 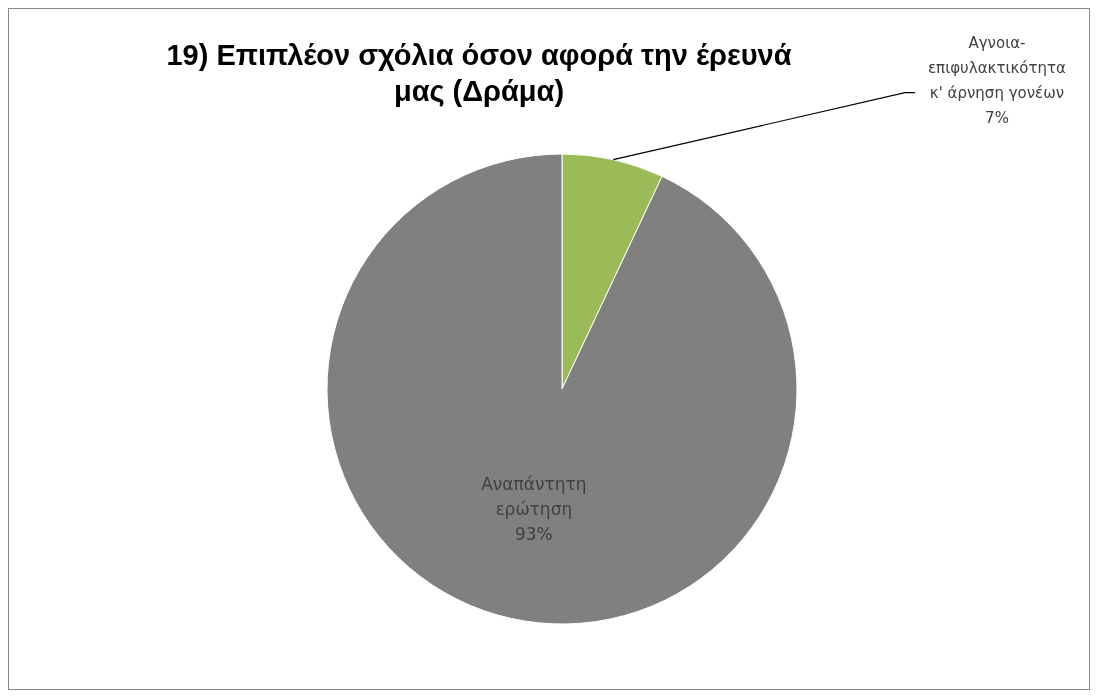 I want to click on text: 19) Επιπλέον σχόλια όσον αφορά την έρευνά μας (Δράμα), so click(x=479, y=73).